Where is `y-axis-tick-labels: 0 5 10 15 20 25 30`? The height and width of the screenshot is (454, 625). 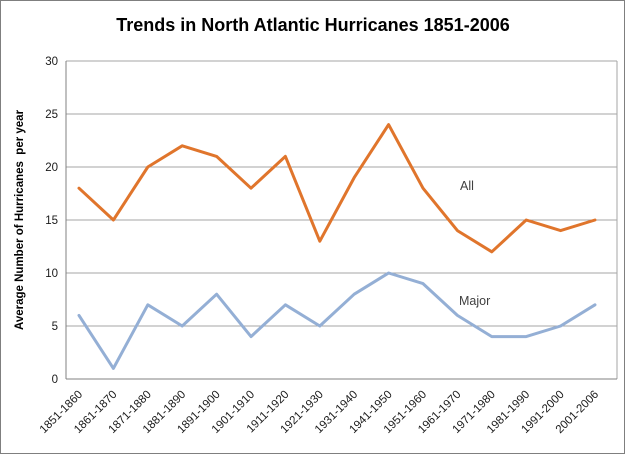 y-axis-tick-labels: 0 5 10 15 20 25 30 is located at coordinates (51, 221).